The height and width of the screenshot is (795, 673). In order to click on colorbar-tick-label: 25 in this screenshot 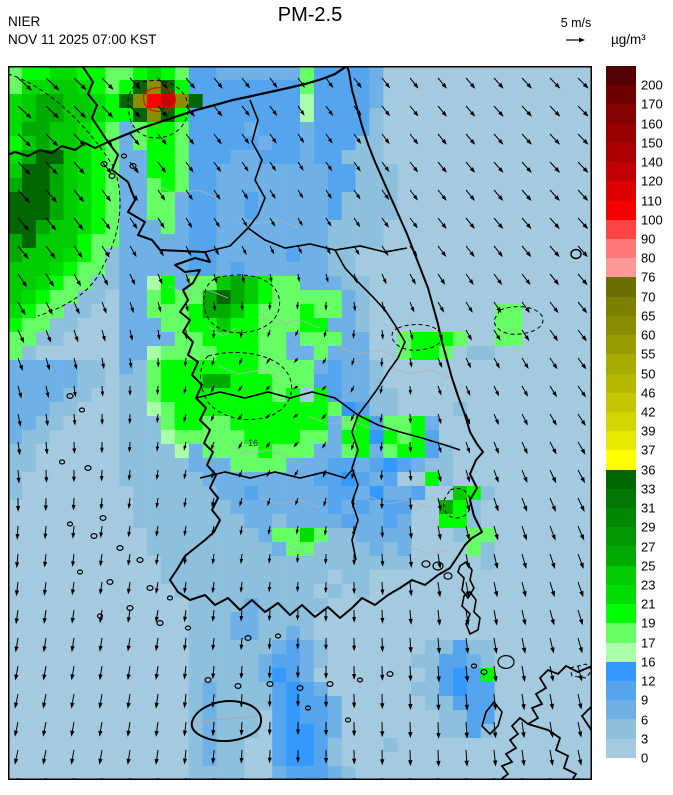, I will do `click(648, 566)`.